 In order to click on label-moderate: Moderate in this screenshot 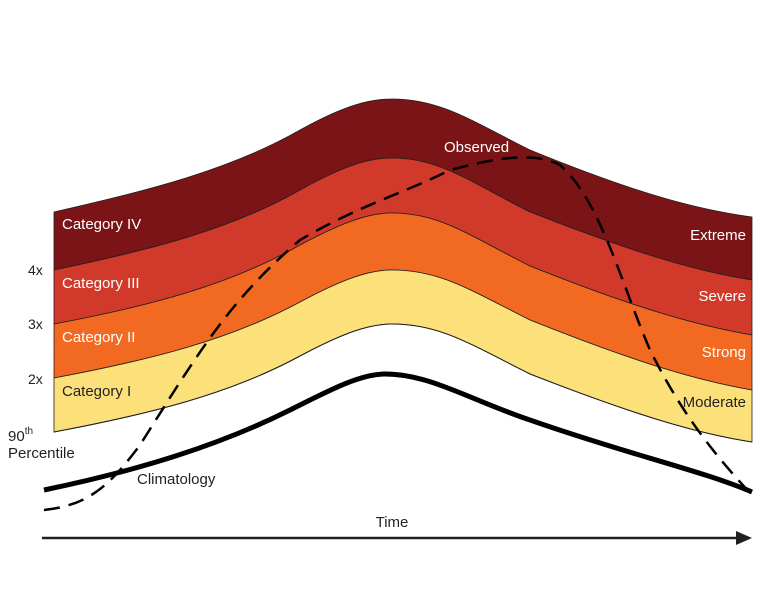, I will do `click(714, 402)`.